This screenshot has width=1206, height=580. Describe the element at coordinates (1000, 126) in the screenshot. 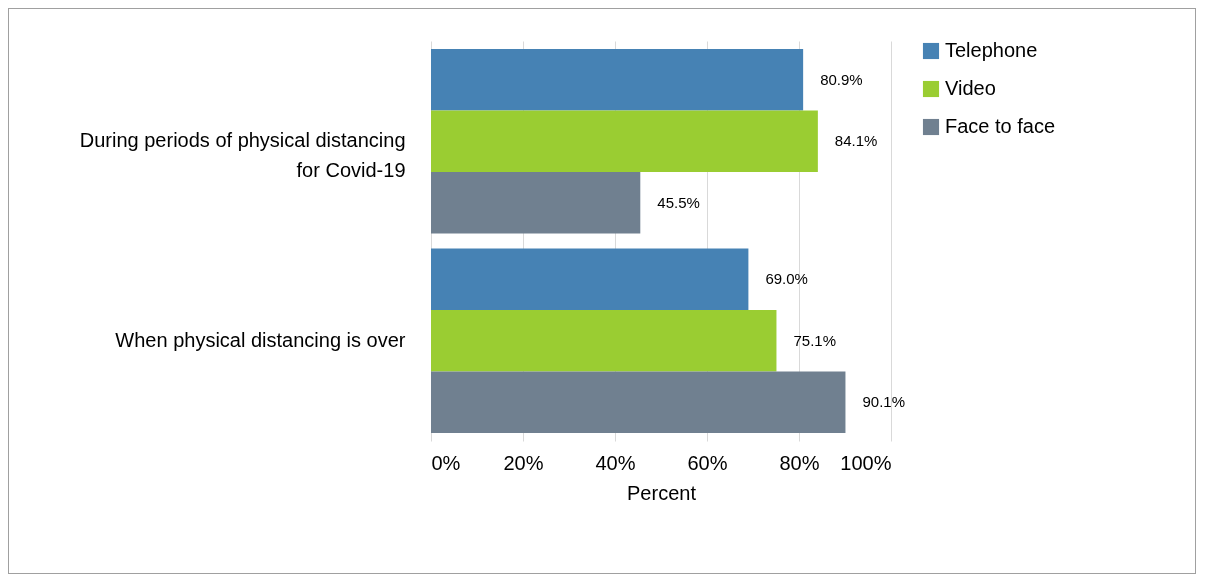

I see `legend-label: Face to face` at that location.